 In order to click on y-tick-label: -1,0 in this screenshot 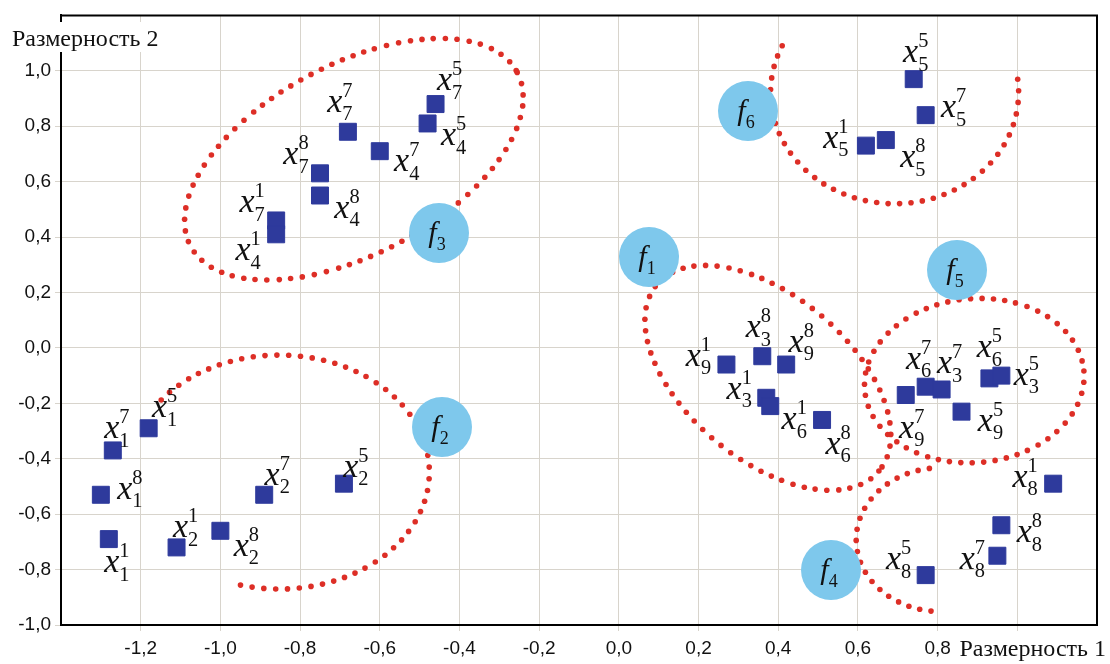, I will do `click(34, 624)`.